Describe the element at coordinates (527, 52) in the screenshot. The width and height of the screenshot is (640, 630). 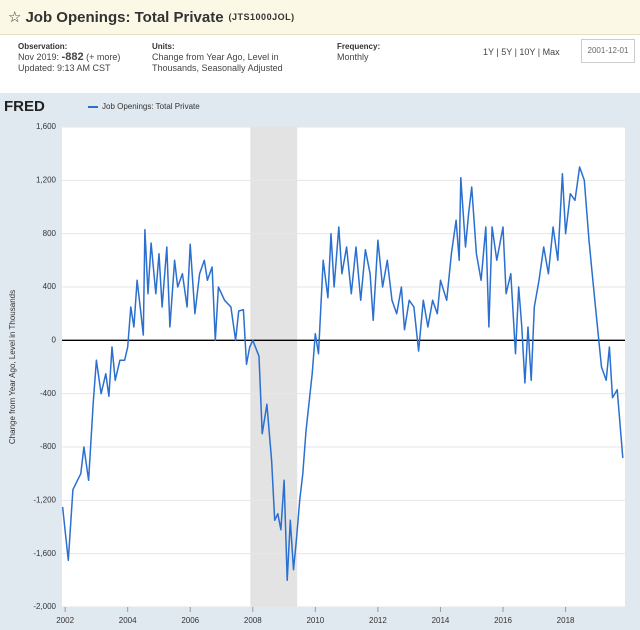
I see `range-button: 10Y` at that location.